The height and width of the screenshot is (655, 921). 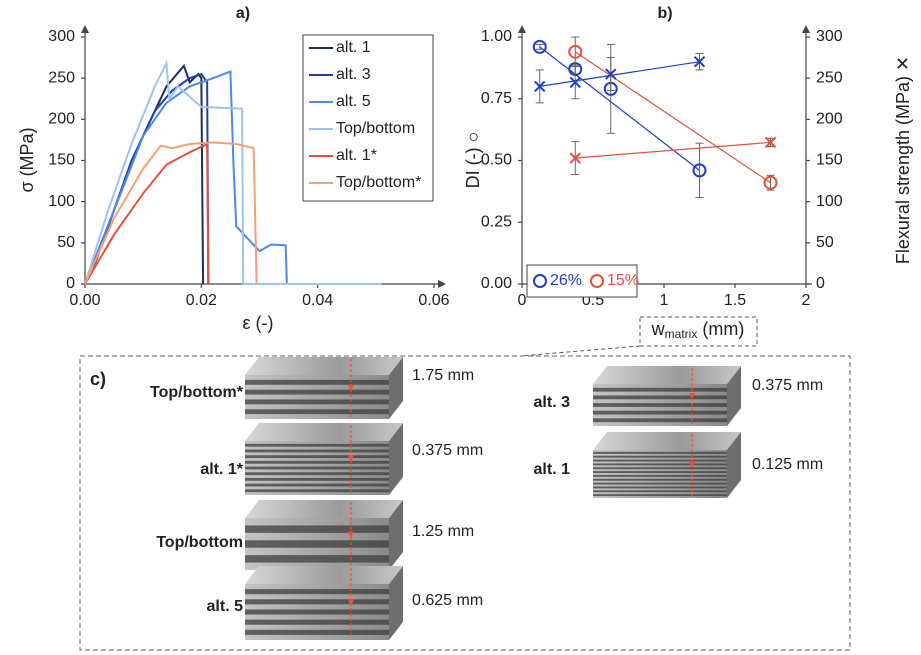 What do you see at coordinates (61, 201) in the screenshot?
I see `y-tick-label: 100` at bounding box center [61, 201].